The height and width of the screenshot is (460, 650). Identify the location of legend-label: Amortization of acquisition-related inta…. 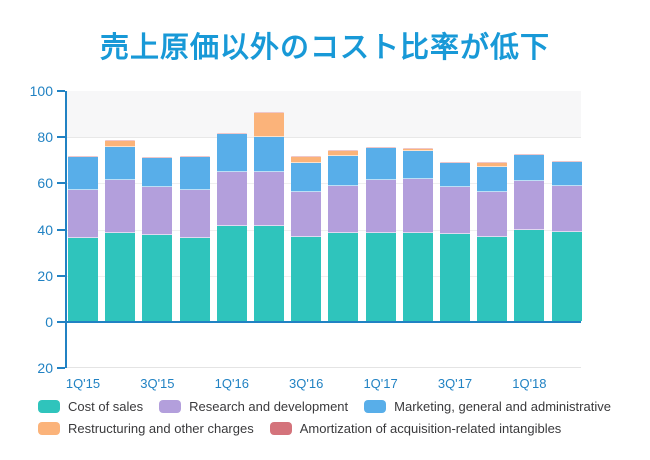
(430, 428).